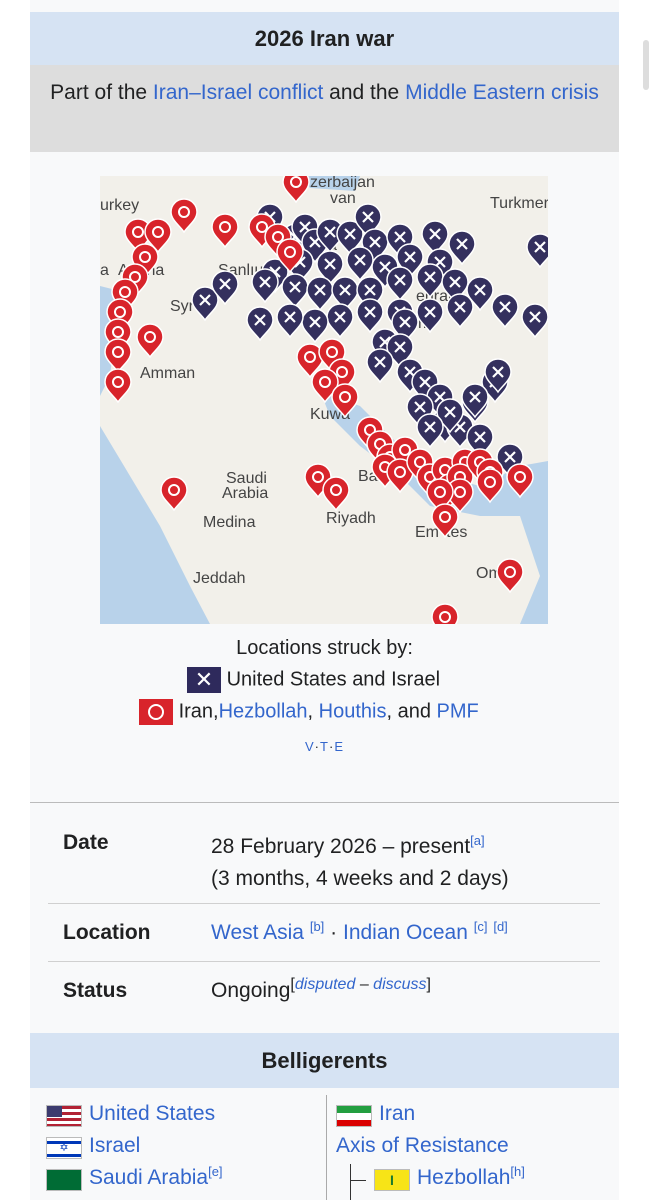 This screenshot has width=649, height=1200. Describe the element at coordinates (324, 961) in the screenshot. I see `divider` at that location.